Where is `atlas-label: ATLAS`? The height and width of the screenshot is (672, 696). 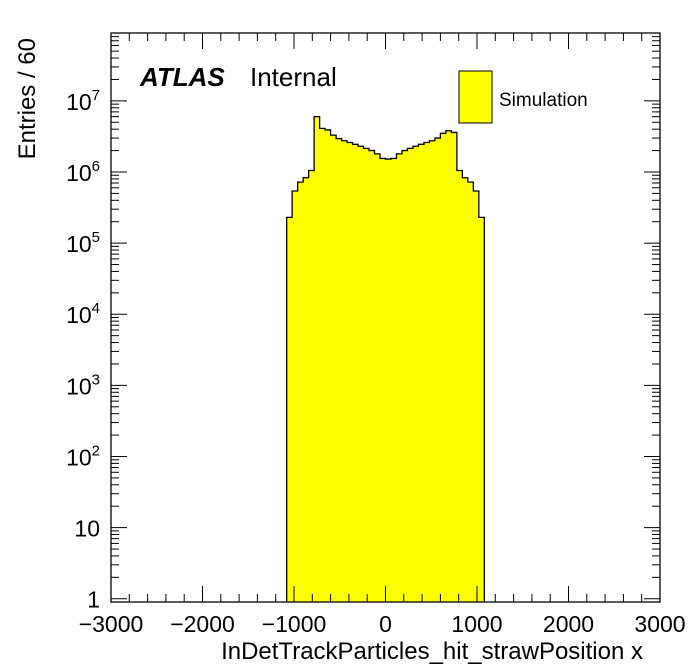
atlas-label: ATLAS is located at coordinates (182, 77).